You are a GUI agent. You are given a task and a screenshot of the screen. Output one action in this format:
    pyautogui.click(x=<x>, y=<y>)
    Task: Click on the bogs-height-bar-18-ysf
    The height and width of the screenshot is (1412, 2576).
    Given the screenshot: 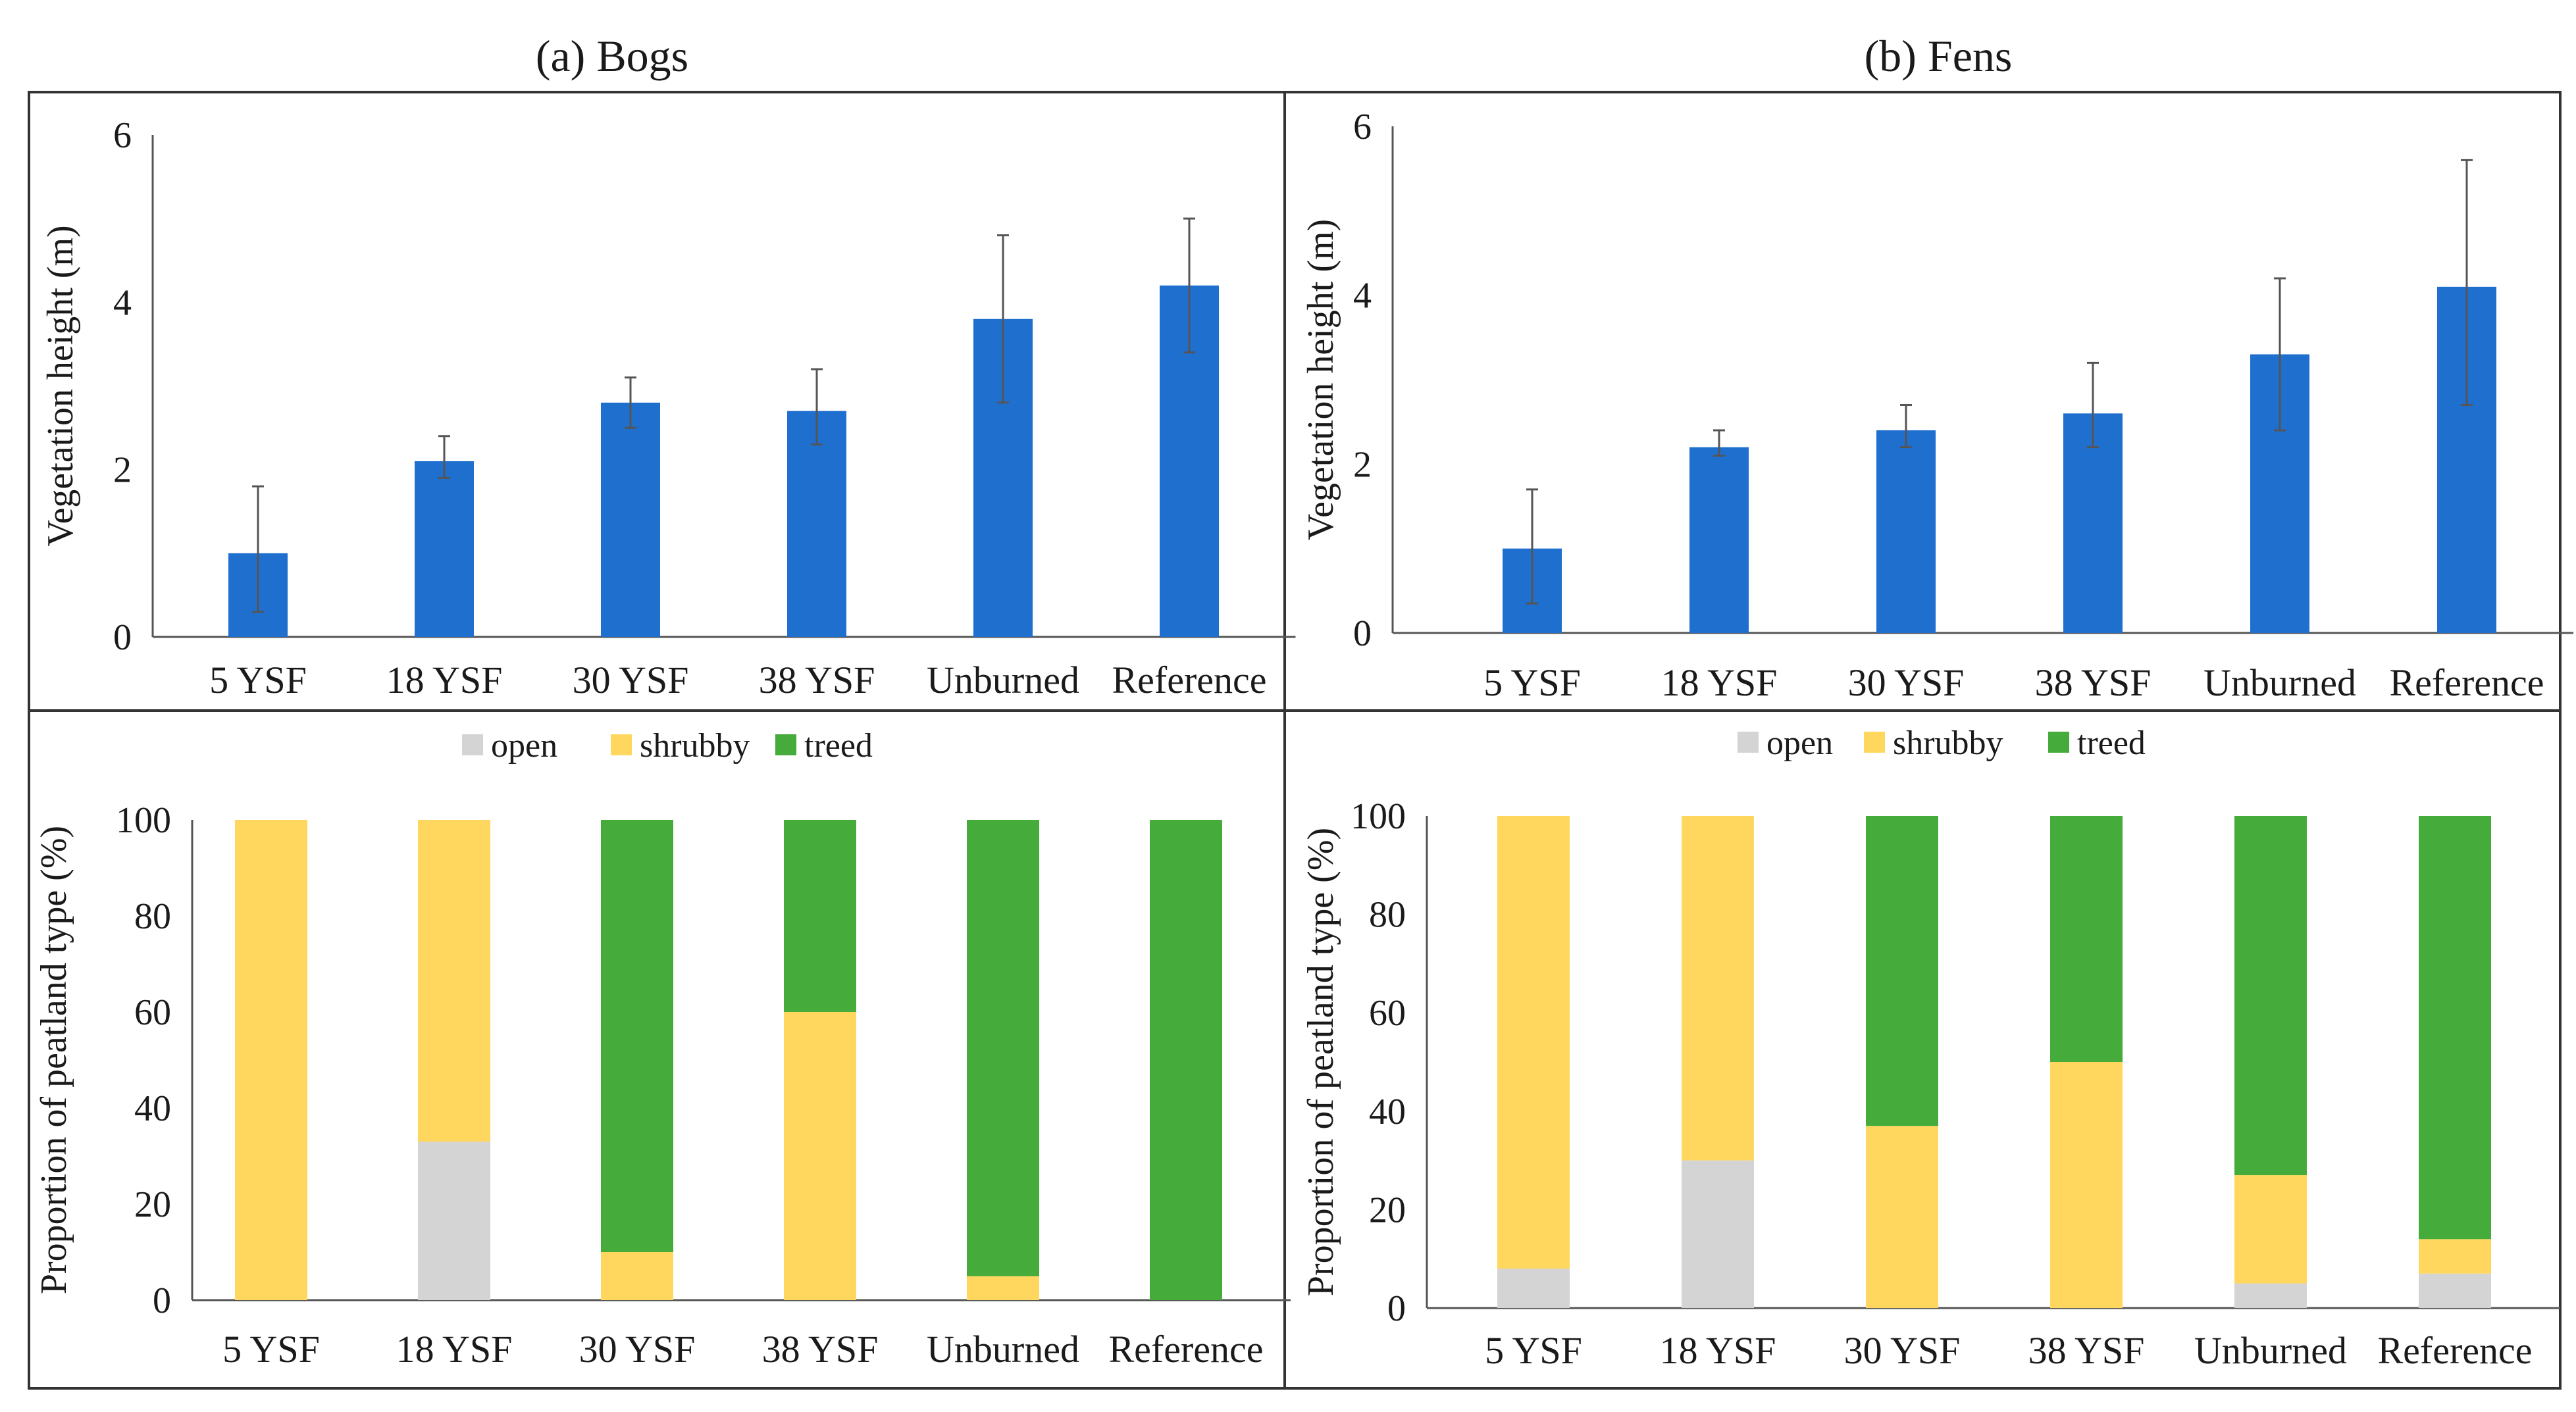 What is the action you would take?
    pyautogui.click(x=444, y=549)
    